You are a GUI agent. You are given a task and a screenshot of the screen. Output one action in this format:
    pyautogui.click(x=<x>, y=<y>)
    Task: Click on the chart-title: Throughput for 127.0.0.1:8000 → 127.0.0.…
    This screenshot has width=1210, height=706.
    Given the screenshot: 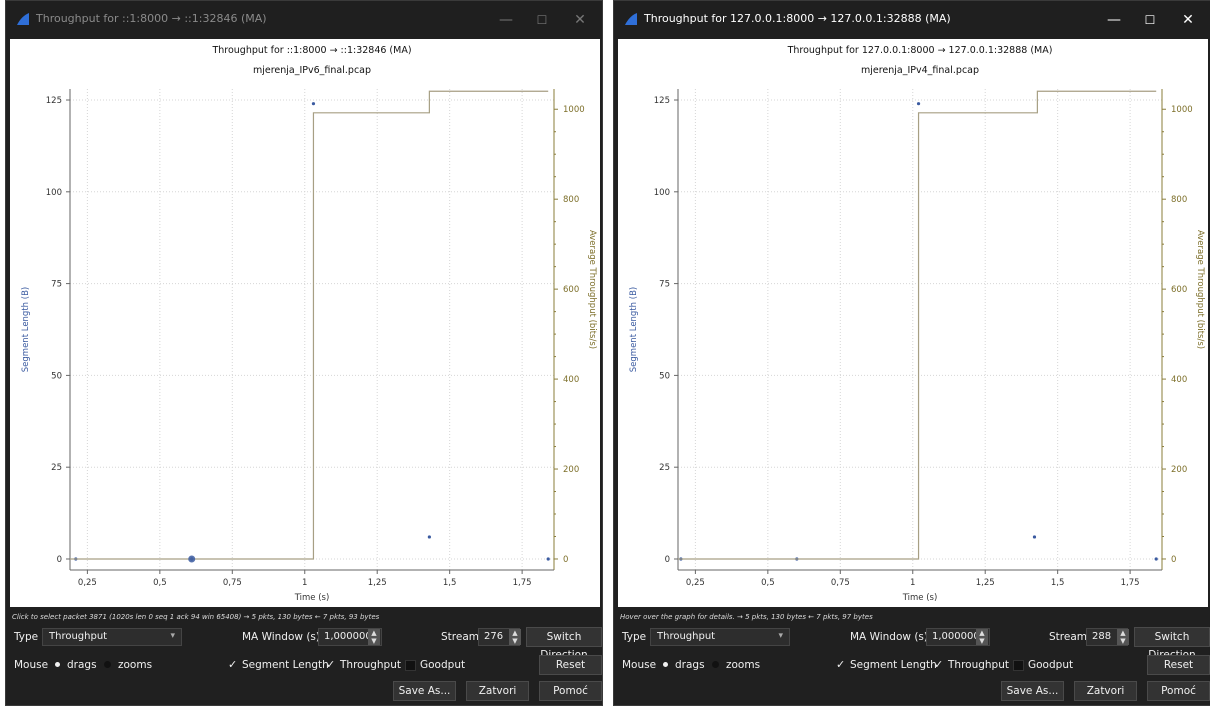 What is the action you would take?
    pyautogui.click(x=920, y=50)
    